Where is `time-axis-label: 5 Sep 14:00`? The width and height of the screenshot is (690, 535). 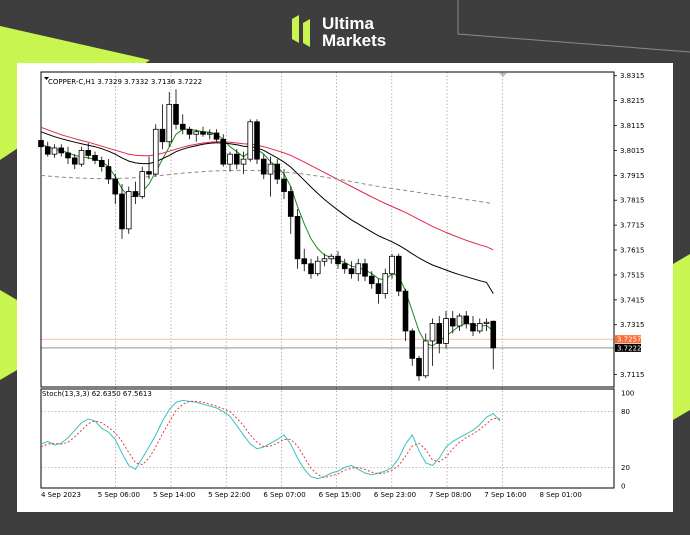 time-axis-label: 5 Sep 14:00 is located at coordinates (174, 495).